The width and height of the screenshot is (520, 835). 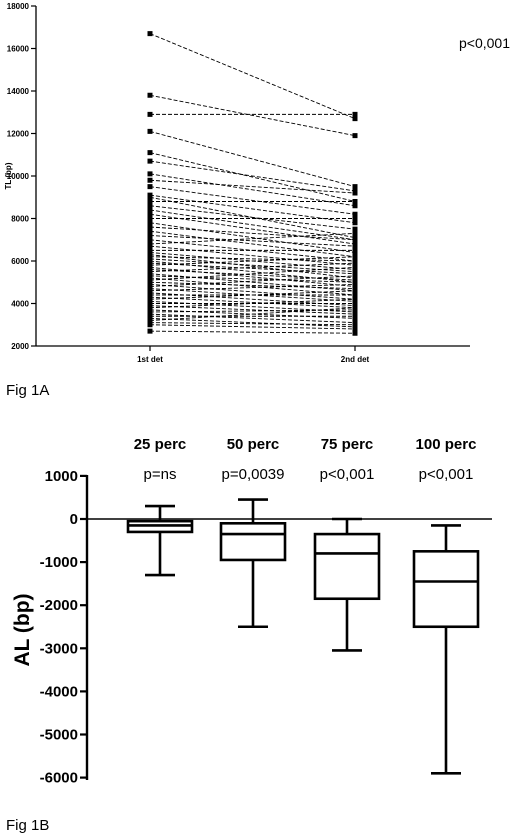 What do you see at coordinates (59, 691) in the screenshot?
I see `y-tick-label: -4000` at bounding box center [59, 691].